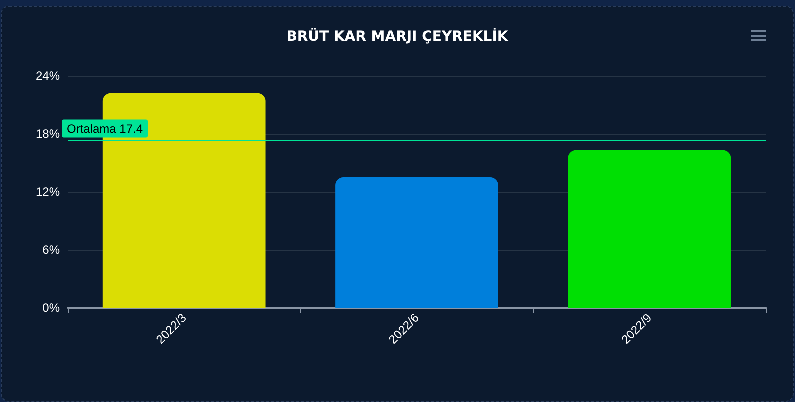 This screenshot has height=402, width=795. What do you see at coordinates (51, 250) in the screenshot?
I see `y-tick-label: 6%` at bounding box center [51, 250].